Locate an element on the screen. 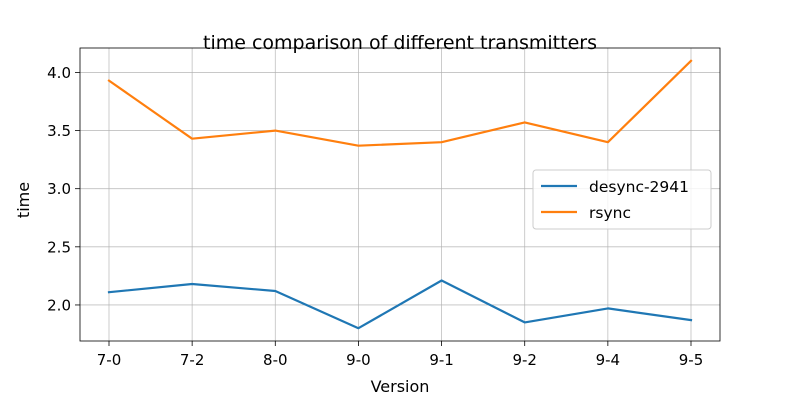 This screenshot has height=400, width=800. x-tick-label: 9-5 is located at coordinates (691, 360).